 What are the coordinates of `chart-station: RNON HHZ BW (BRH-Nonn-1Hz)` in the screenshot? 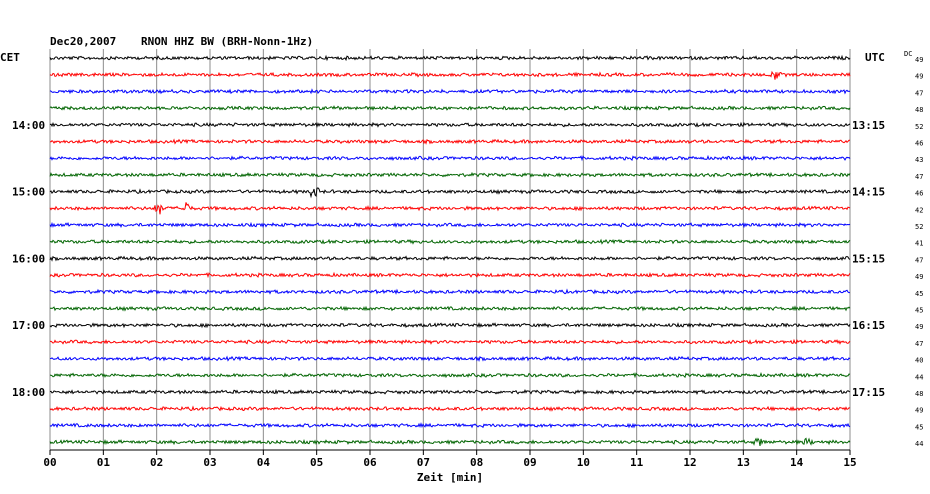 It's located at (227, 41).